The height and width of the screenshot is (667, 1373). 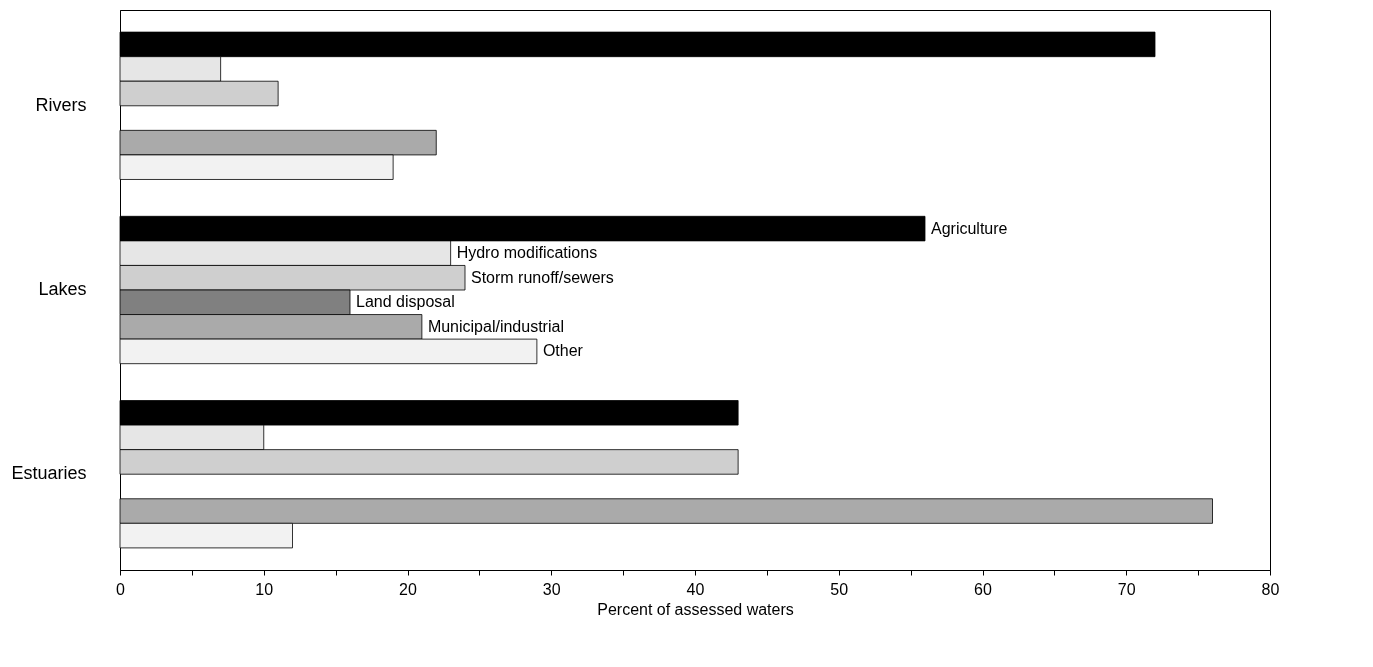 What do you see at coordinates (542, 277) in the screenshot?
I see `series-label: Storm runoff/sewers` at bounding box center [542, 277].